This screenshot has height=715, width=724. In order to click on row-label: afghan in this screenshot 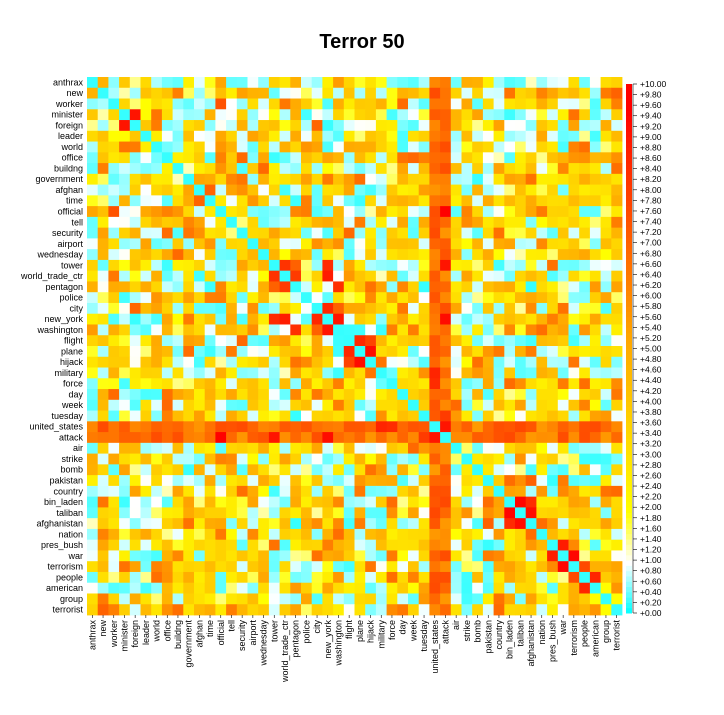, I will do `click(69, 190)`.